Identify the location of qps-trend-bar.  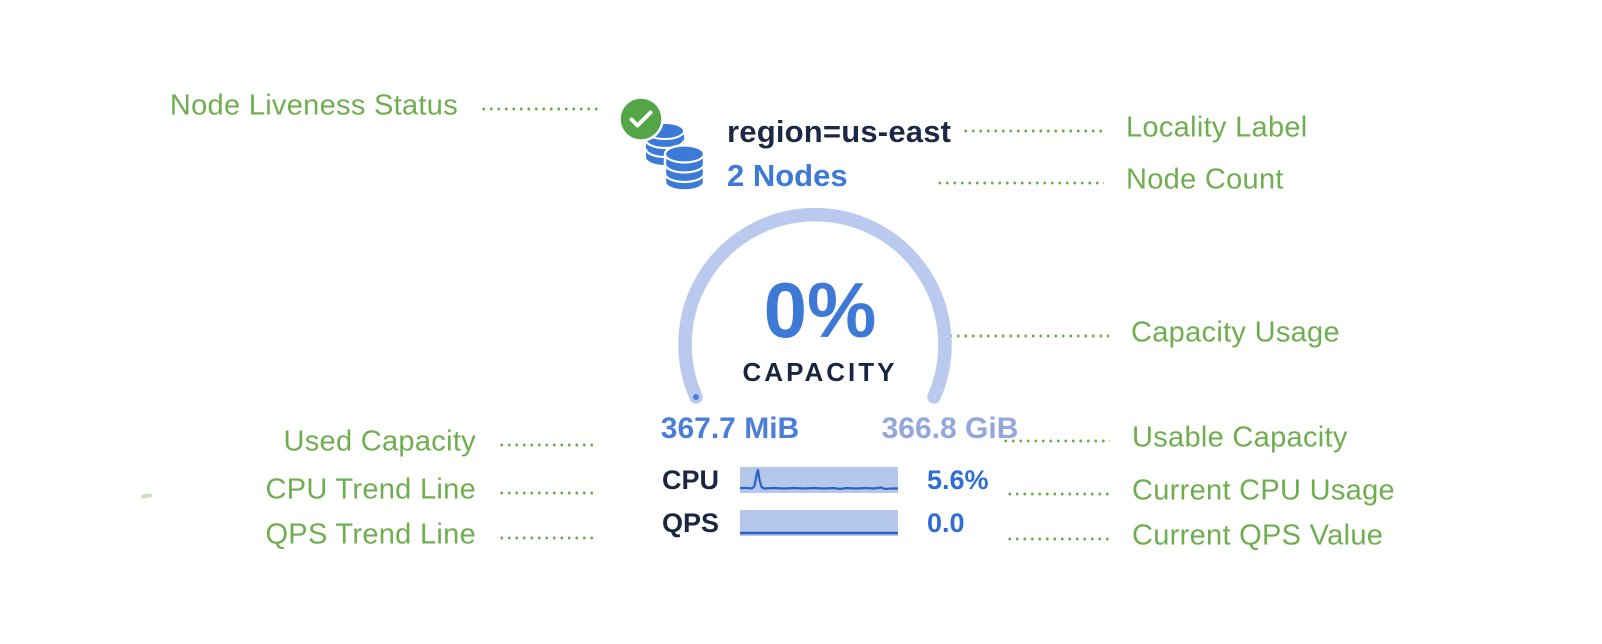
(819, 523).